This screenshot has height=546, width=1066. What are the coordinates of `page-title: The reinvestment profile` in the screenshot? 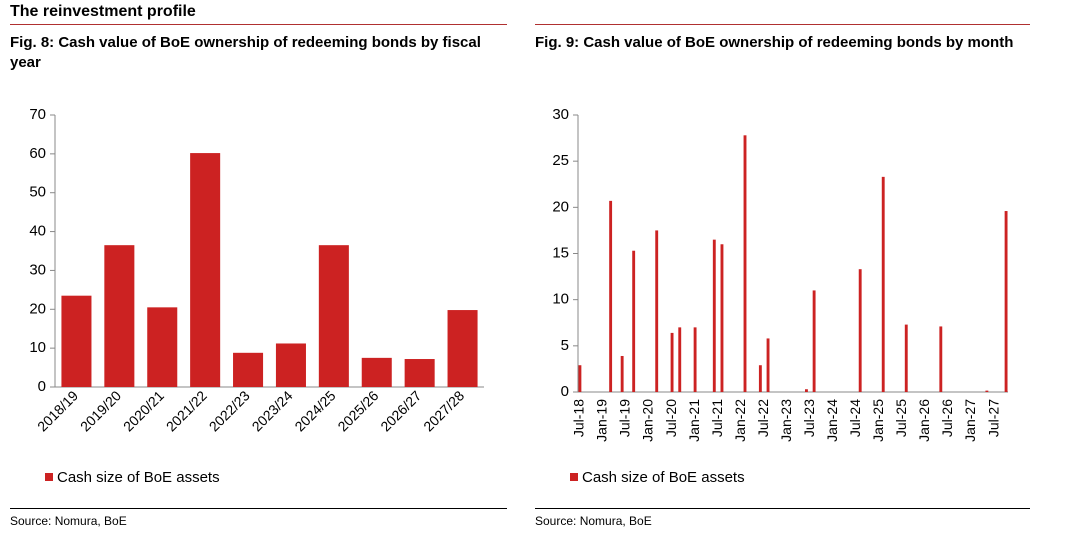 It's located at (103, 11).